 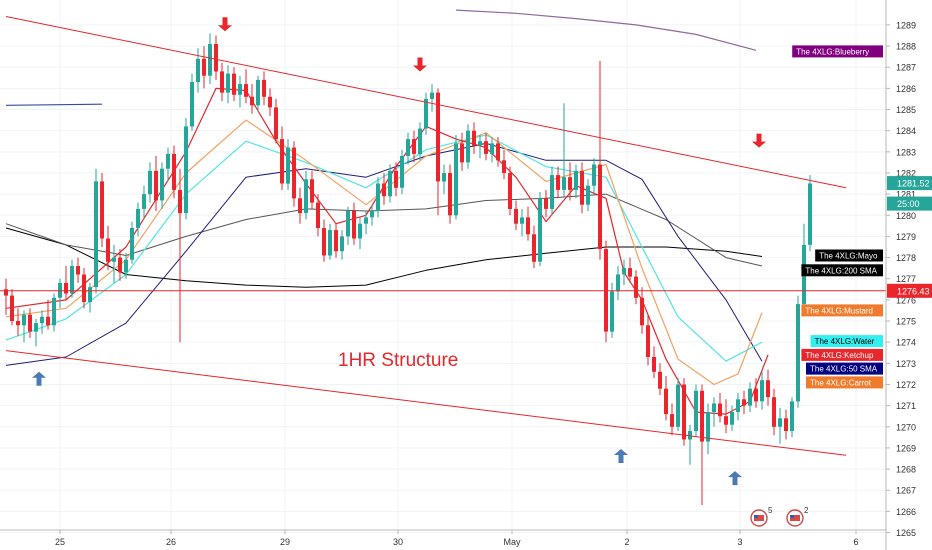 What do you see at coordinates (906, 216) in the screenshot?
I see `y-tick-label: 1280` at bounding box center [906, 216].